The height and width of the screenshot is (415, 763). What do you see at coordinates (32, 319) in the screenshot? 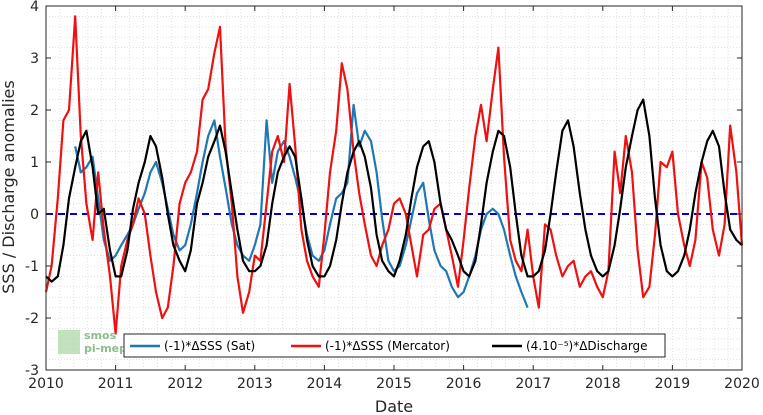
I see `y-tick-label: -2` at bounding box center [32, 319].